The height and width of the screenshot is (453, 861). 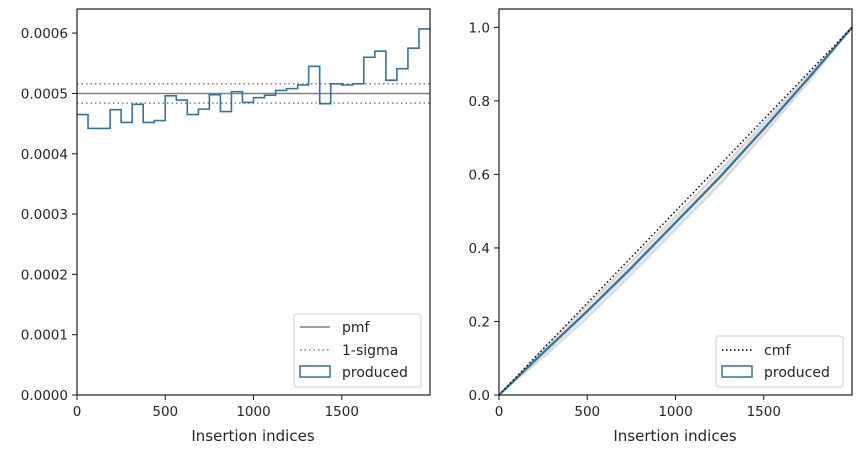 What do you see at coordinates (77, 412) in the screenshot?
I see `pmf-x-tick-label: 0` at bounding box center [77, 412].